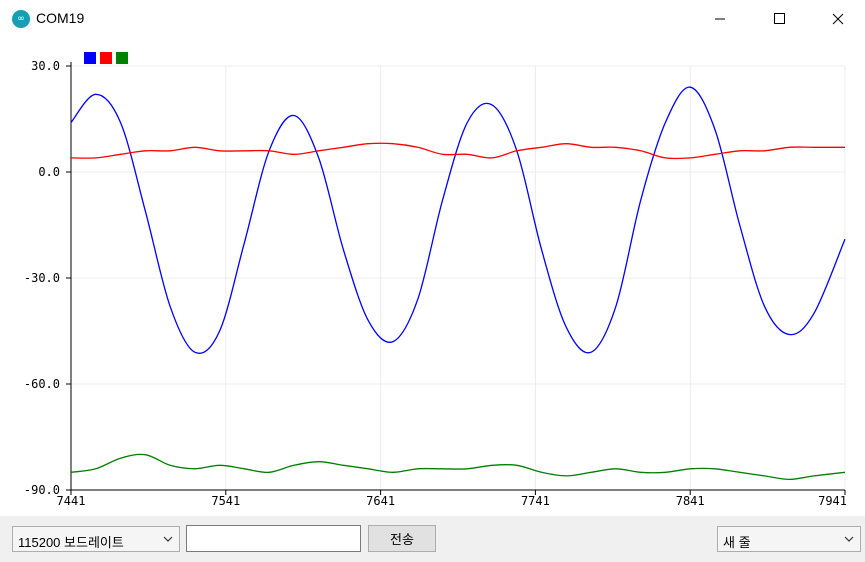 This screenshot has width=865, height=562. Describe the element at coordinates (402, 538) in the screenshot. I see `send-button: 전송` at that location.